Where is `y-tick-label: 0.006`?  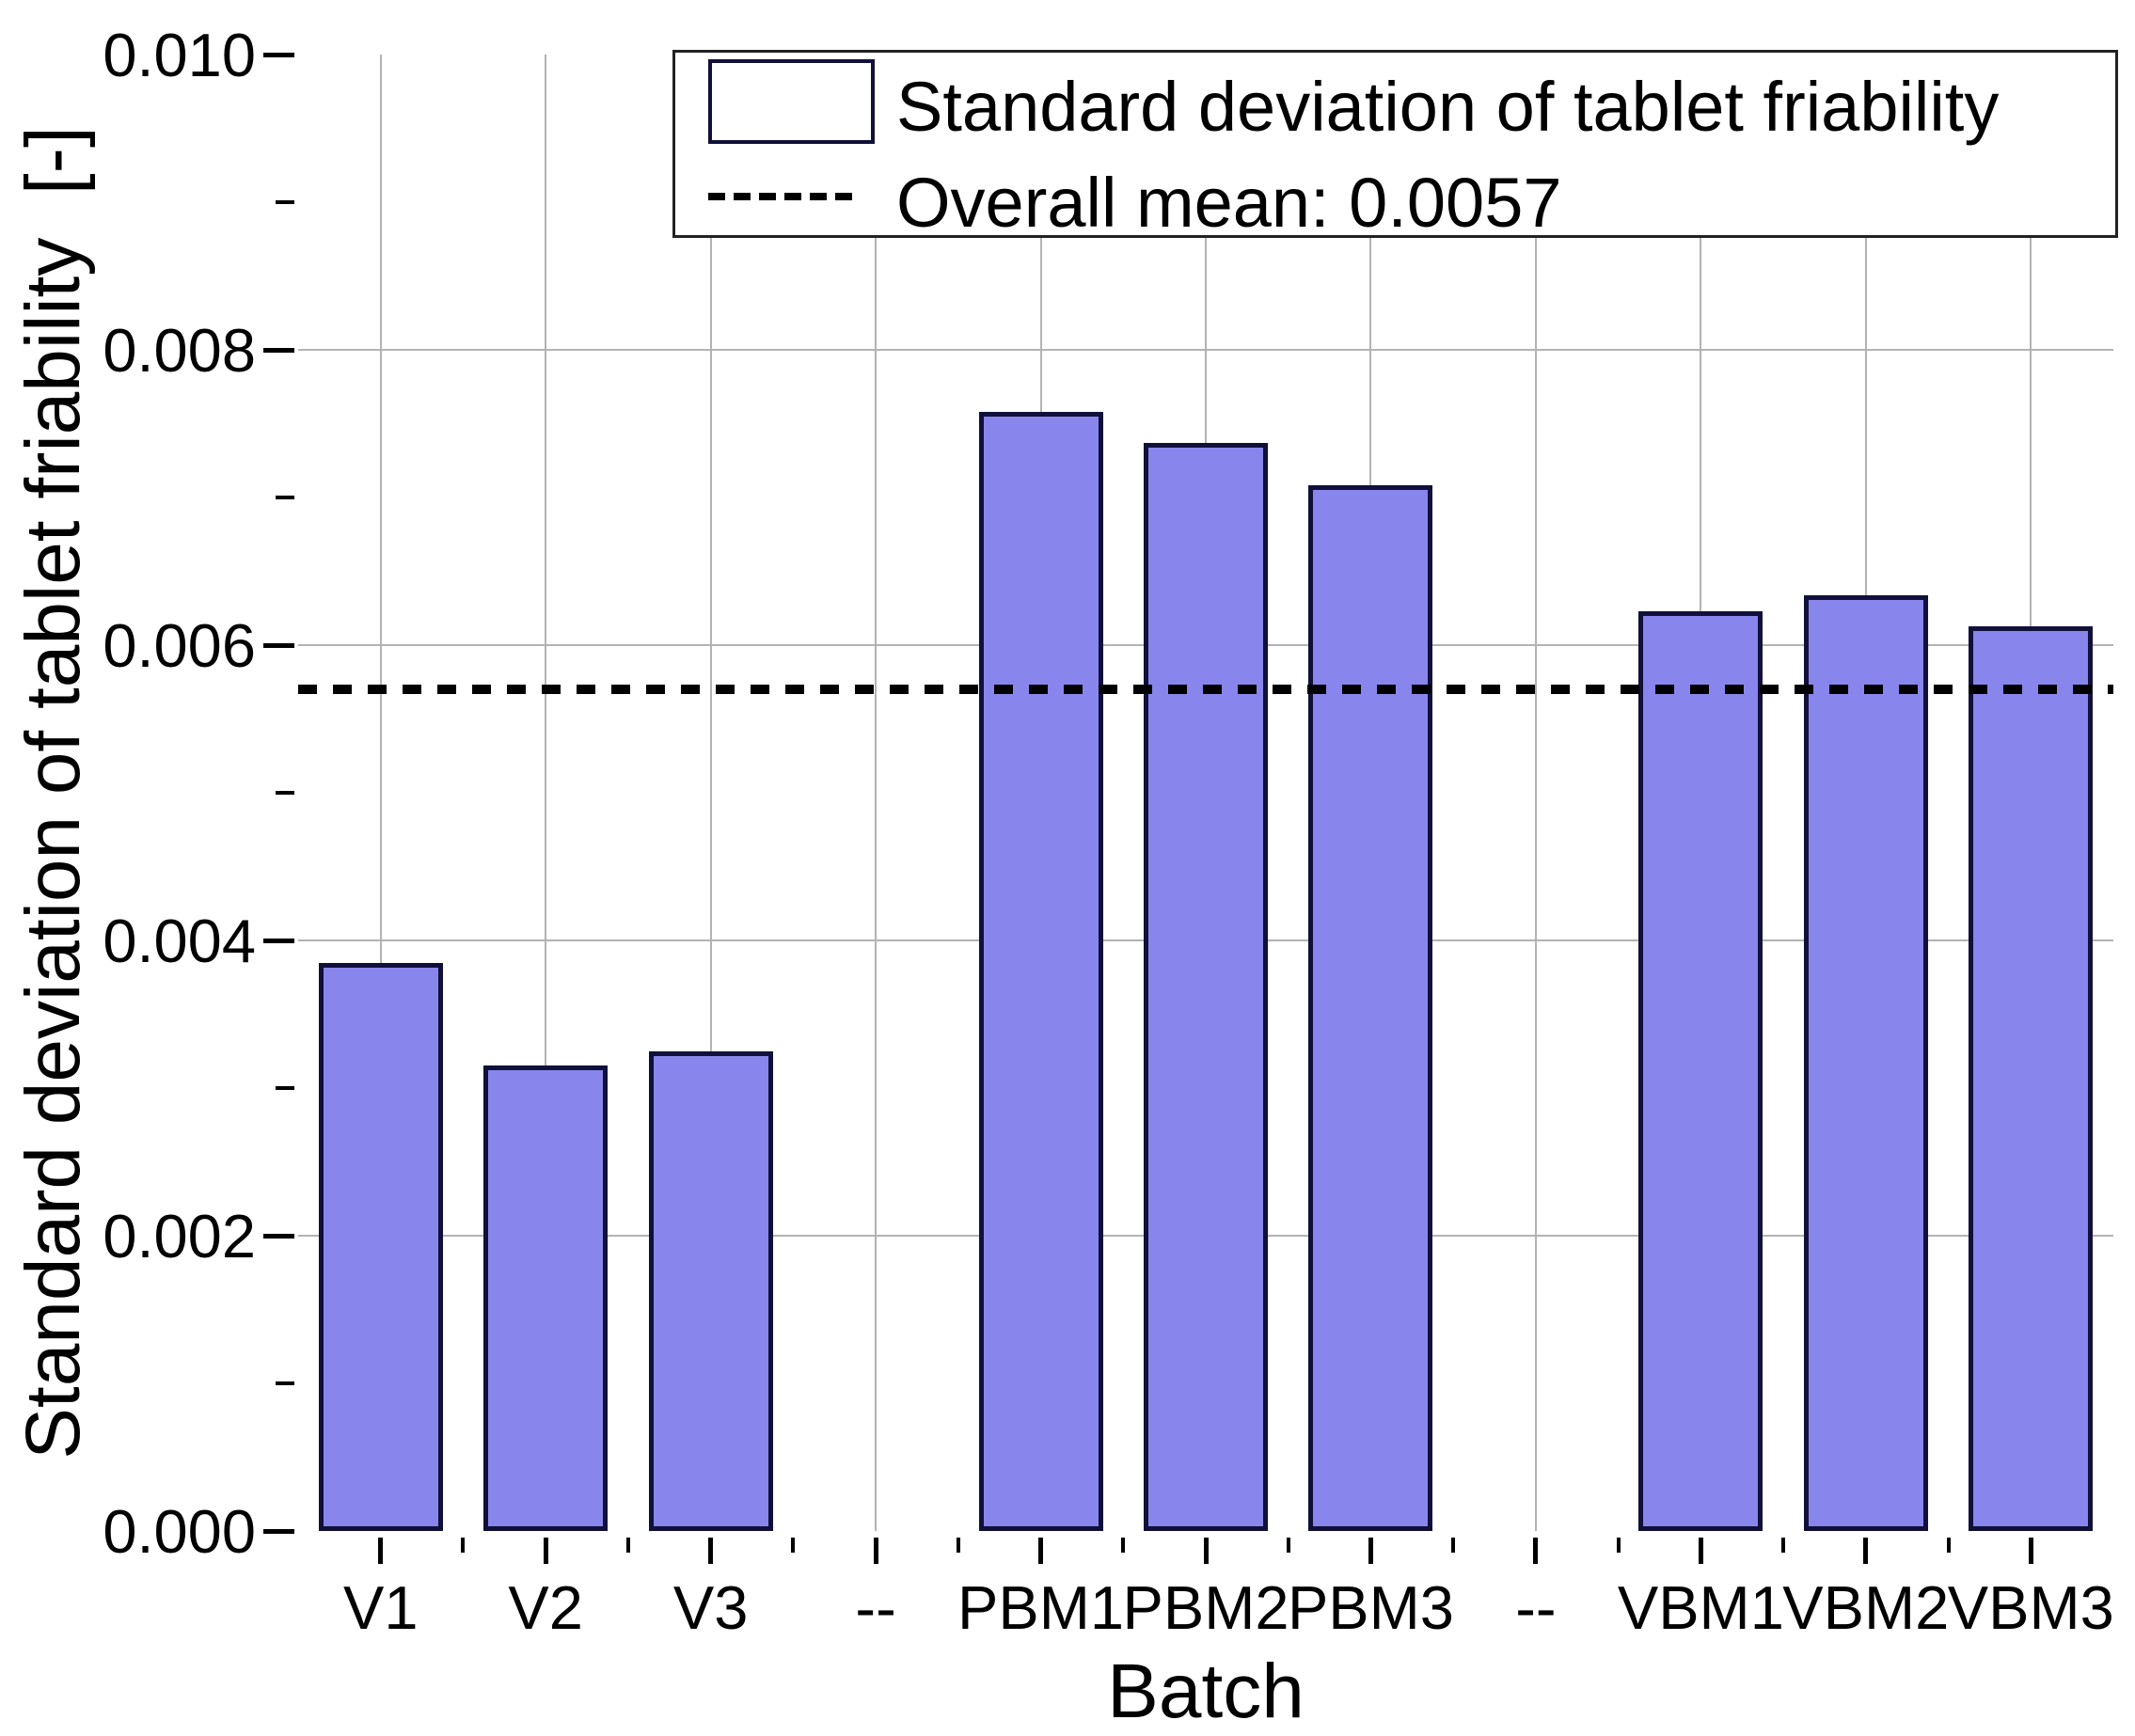 y-tick-label: 0.006 is located at coordinates (179, 645).